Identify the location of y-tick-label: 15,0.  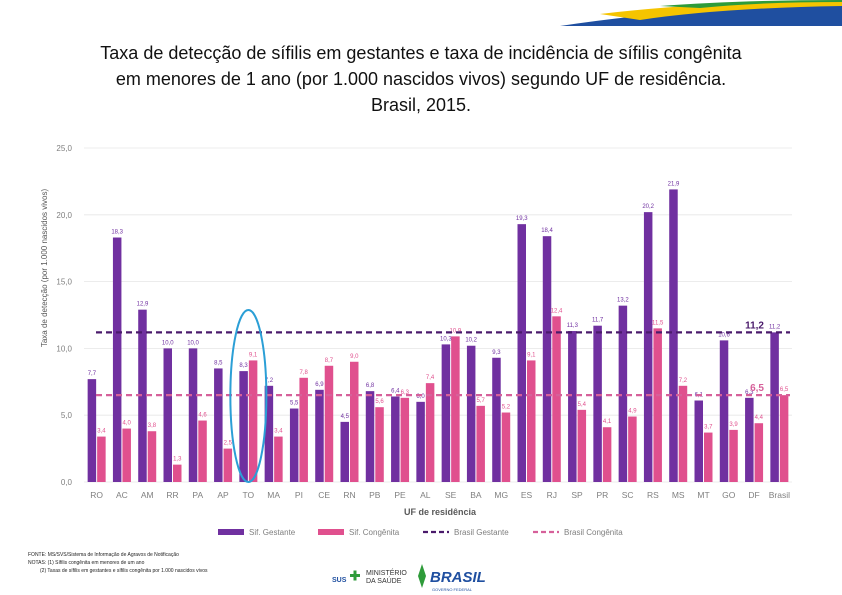
(64, 282).